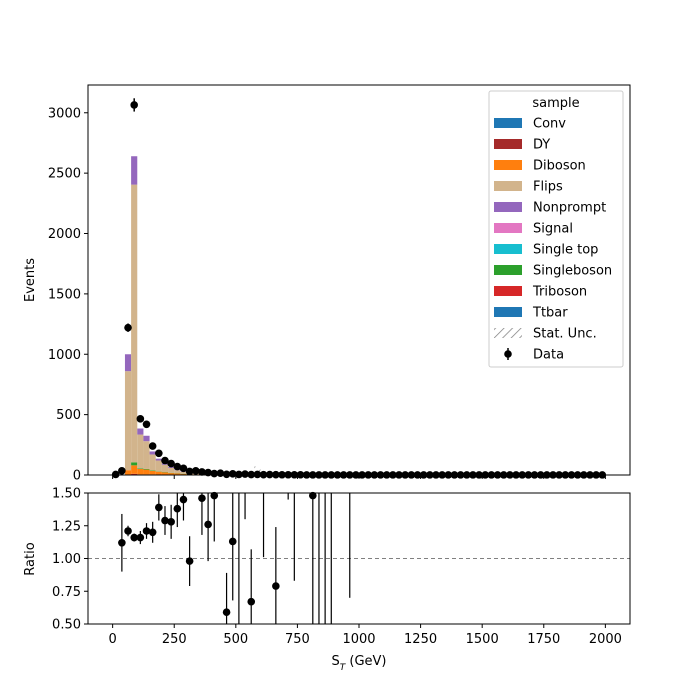 This screenshot has height=700, width=700. I want to click on legend-box, so click(556, 229).